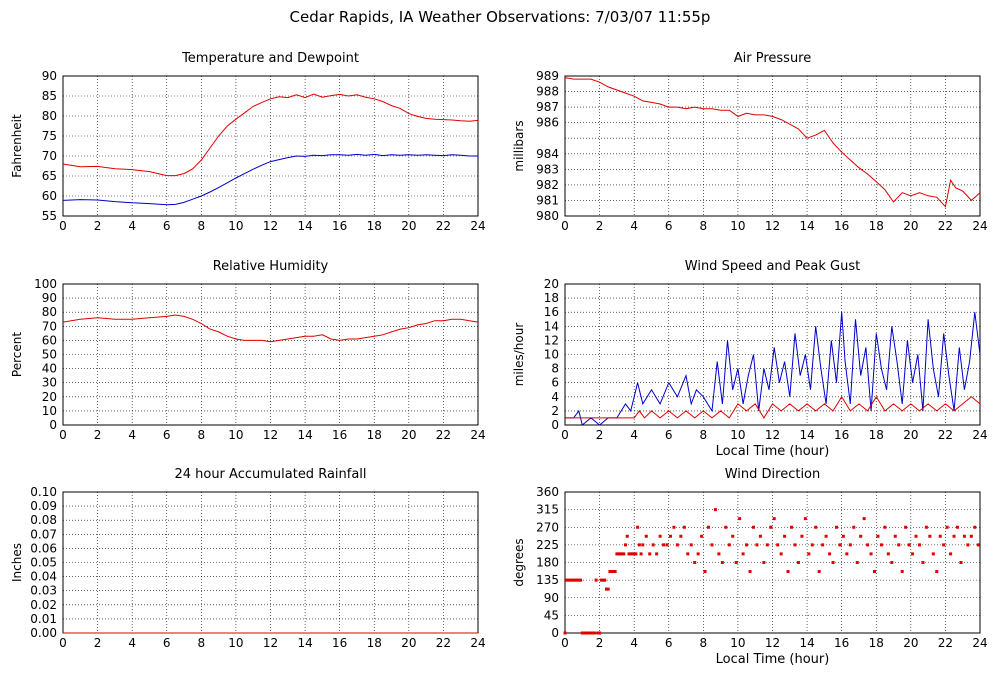 The width and height of the screenshot is (1000, 680). What do you see at coordinates (555, 633) in the screenshot?
I see `winddir-ytick-label: 0` at bounding box center [555, 633].